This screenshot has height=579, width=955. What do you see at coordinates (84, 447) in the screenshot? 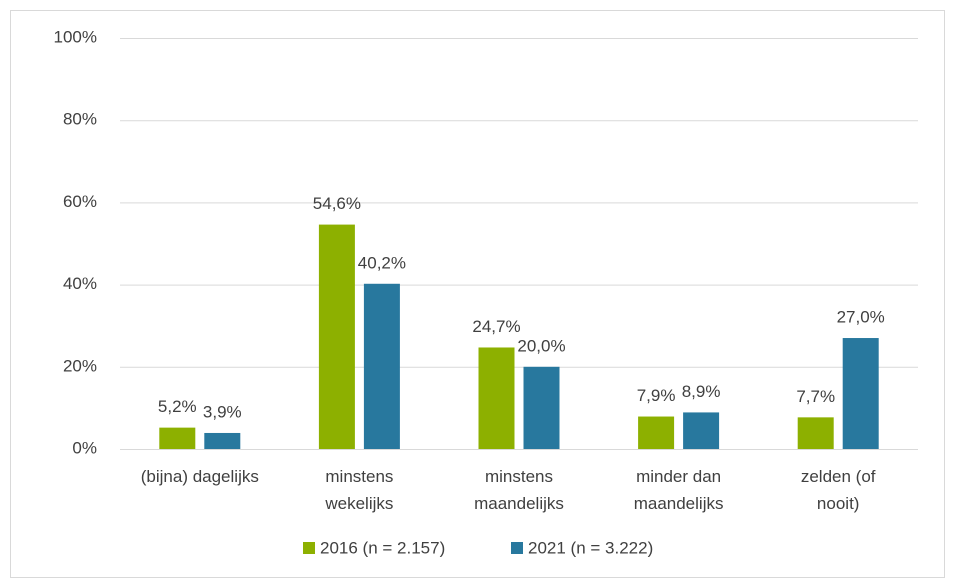
I see `y-tick-label: 0%` at bounding box center [84, 447].